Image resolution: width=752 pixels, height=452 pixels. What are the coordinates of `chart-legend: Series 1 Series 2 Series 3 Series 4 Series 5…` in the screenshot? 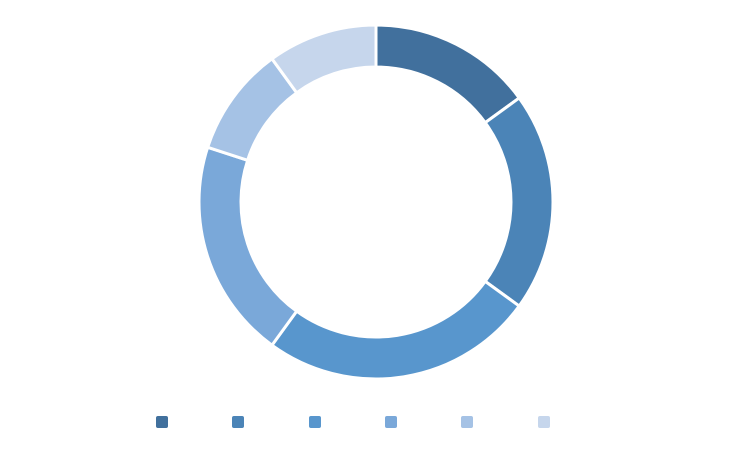 It's located at (376, 422).